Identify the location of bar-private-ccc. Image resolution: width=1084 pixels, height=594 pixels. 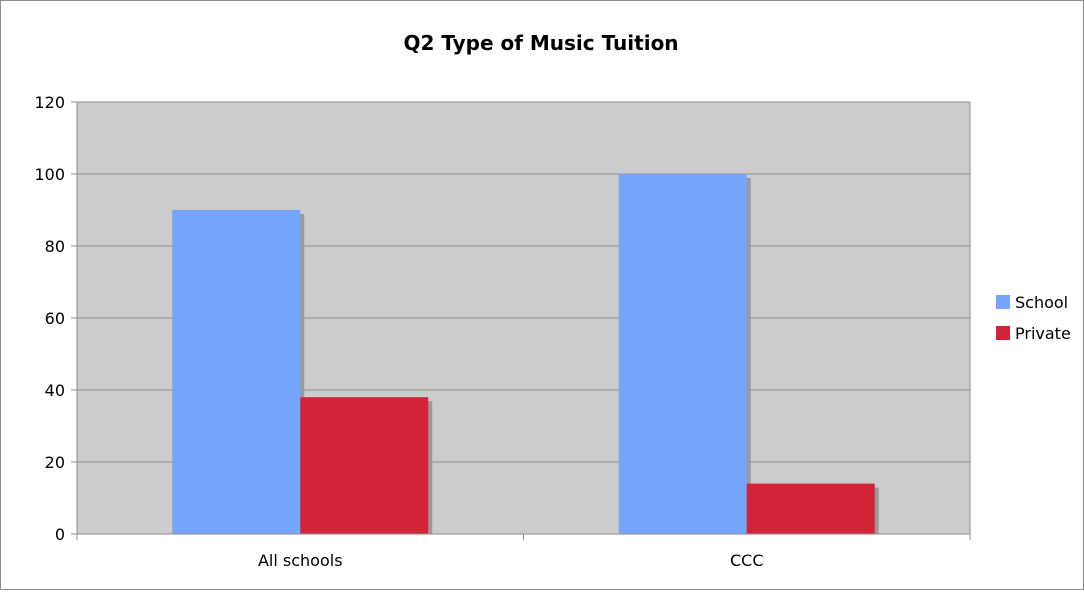
(810, 508).